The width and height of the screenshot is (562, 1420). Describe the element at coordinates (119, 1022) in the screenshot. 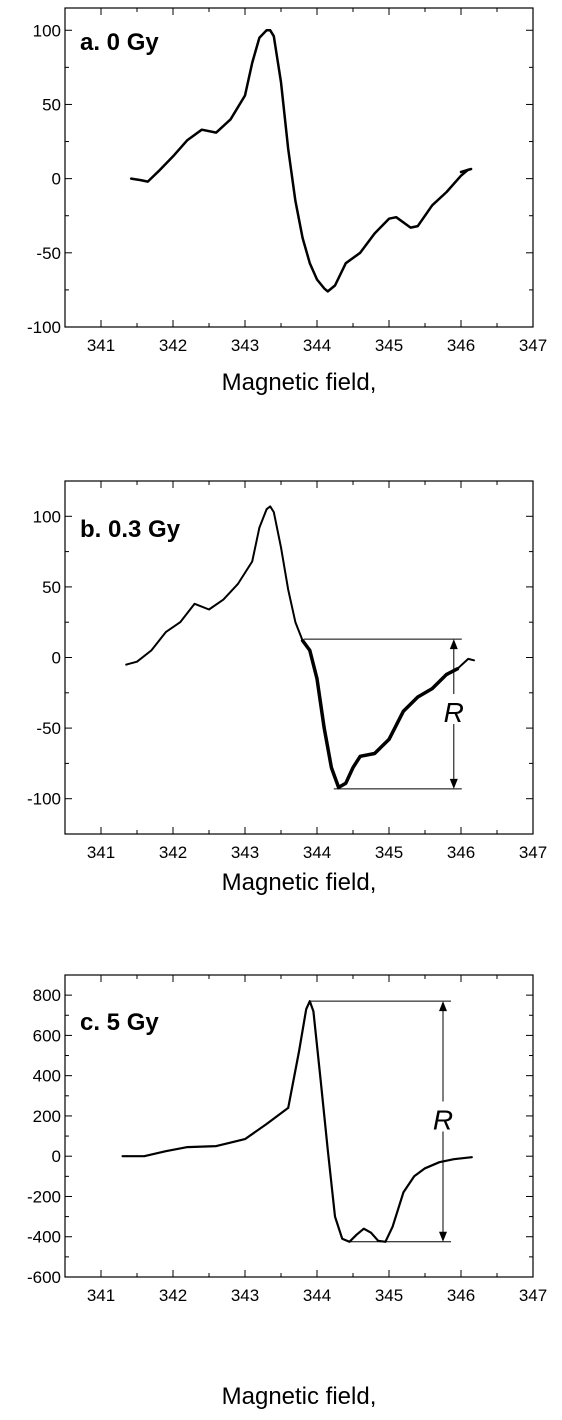

I see `chart-c-title: c. 5 Gy` at that location.